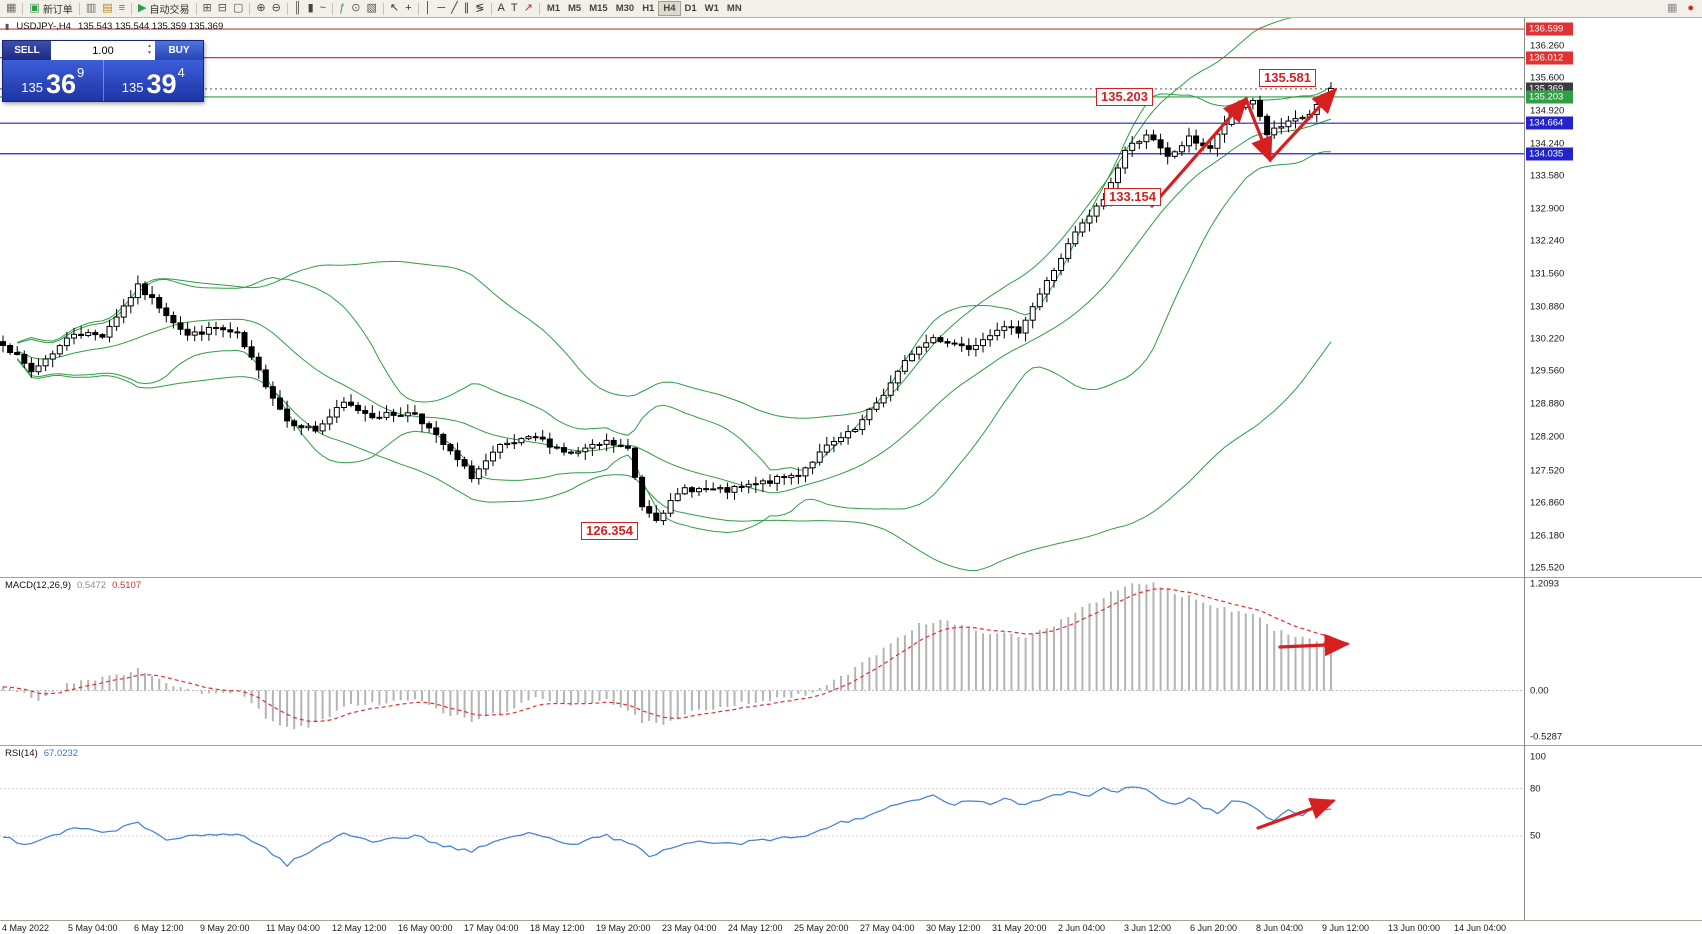 The width and height of the screenshot is (1702, 934). I want to click on bid-big-digits: 36, so click(60, 84).